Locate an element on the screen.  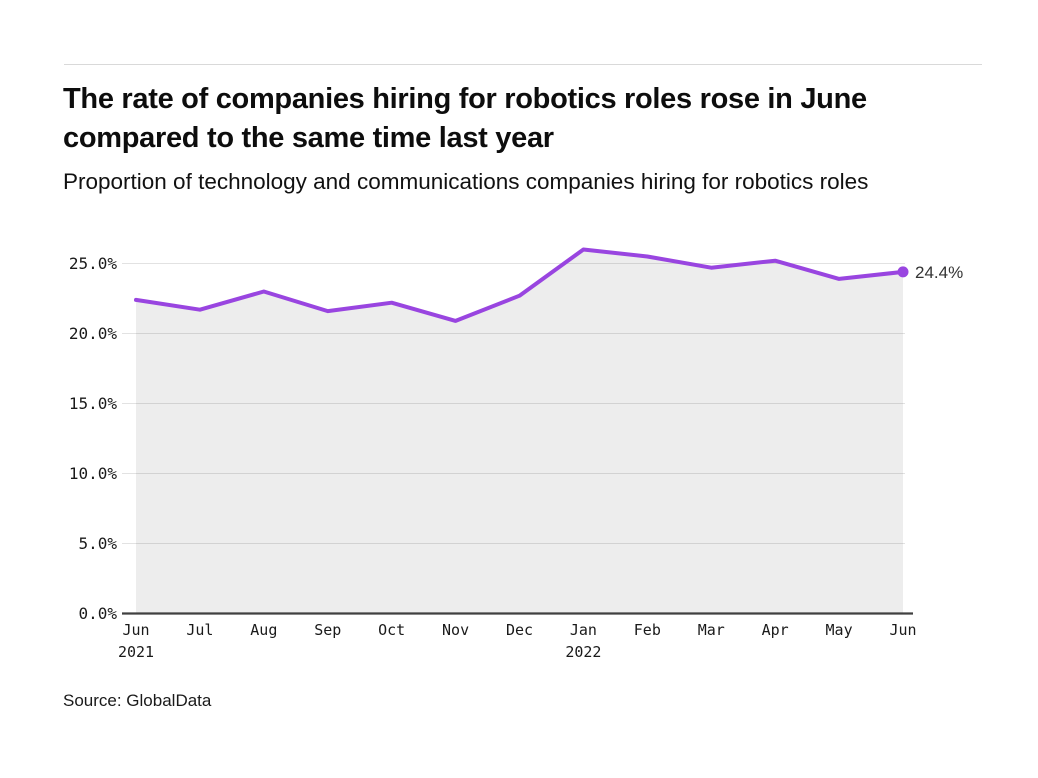
x-tick-label: Dec is located at coordinates (519, 630).